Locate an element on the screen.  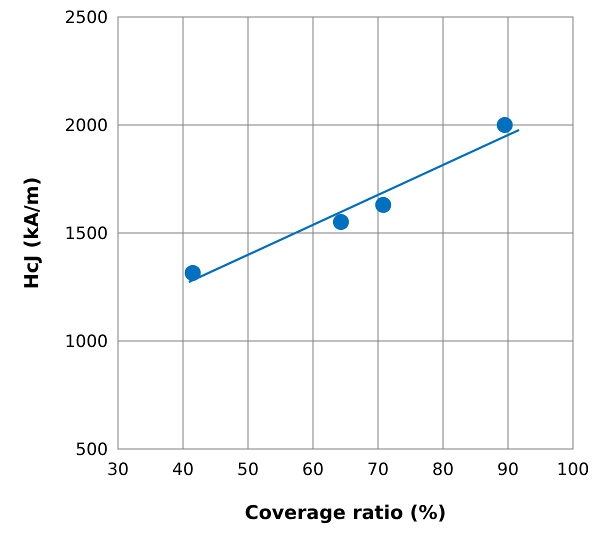
x-tick-label: 60 is located at coordinates (313, 470).